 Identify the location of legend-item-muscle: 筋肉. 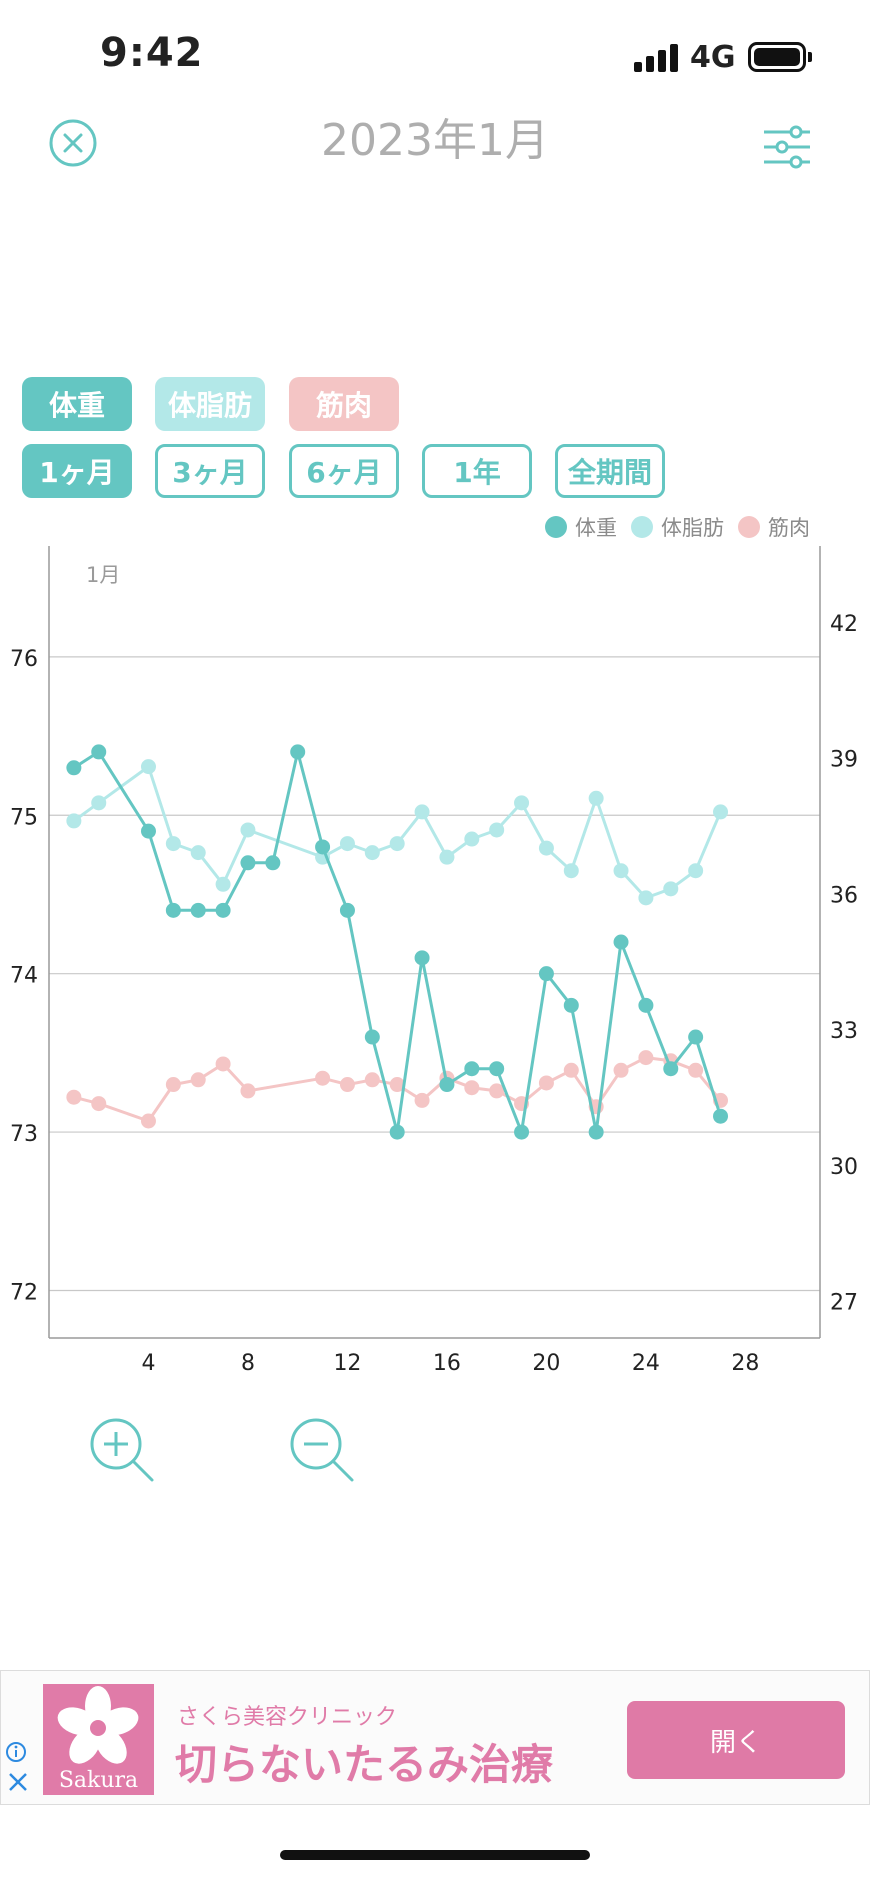
(774, 527).